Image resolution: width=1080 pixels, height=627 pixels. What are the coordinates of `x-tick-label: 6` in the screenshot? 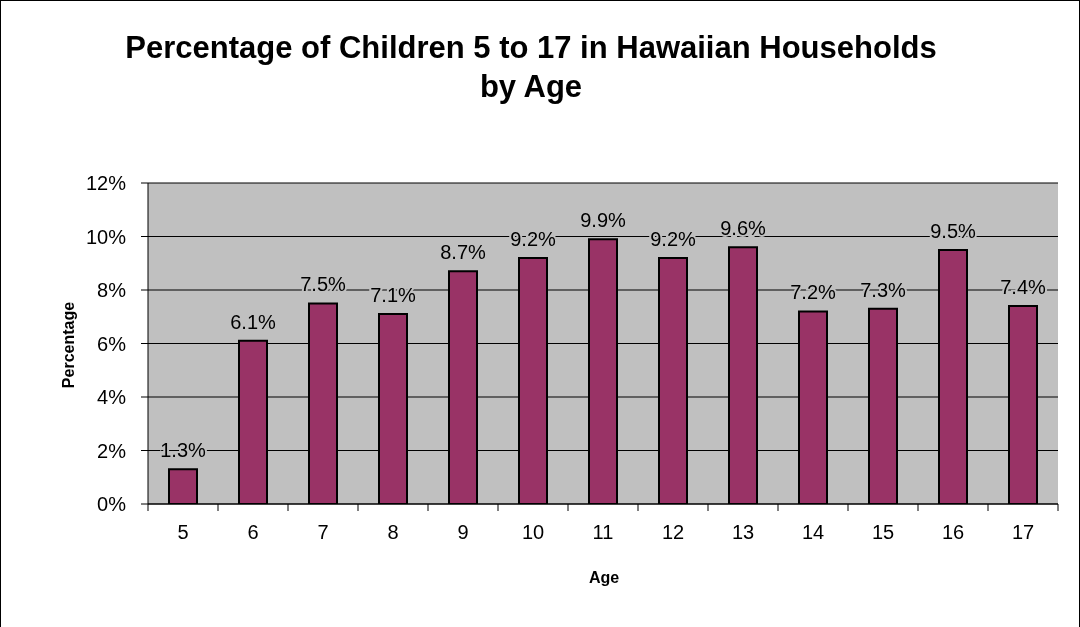 It's located at (253, 532).